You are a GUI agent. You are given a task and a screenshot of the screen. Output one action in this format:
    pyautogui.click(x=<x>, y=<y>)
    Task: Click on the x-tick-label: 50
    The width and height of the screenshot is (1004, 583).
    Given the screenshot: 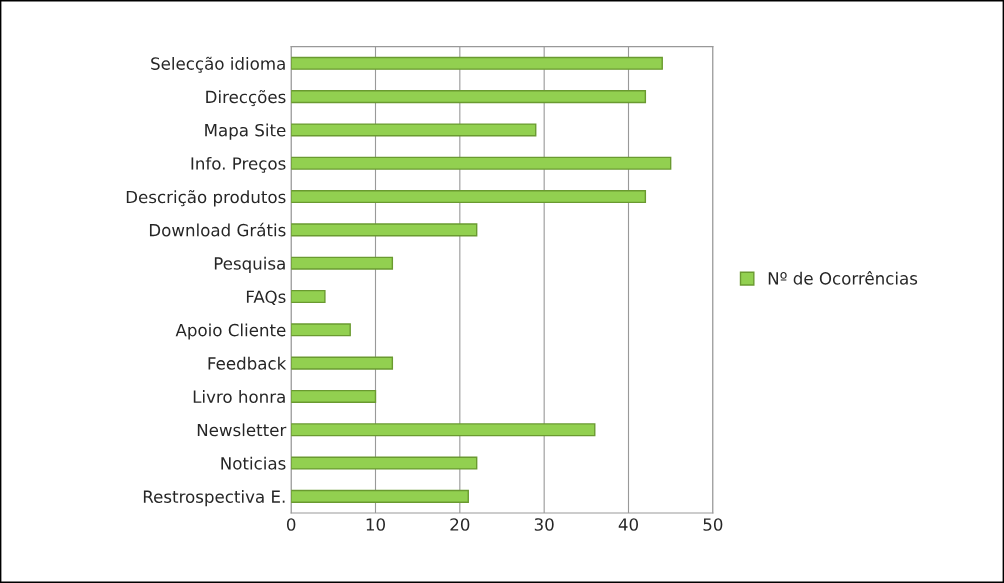 What is the action you would take?
    pyautogui.click(x=713, y=524)
    